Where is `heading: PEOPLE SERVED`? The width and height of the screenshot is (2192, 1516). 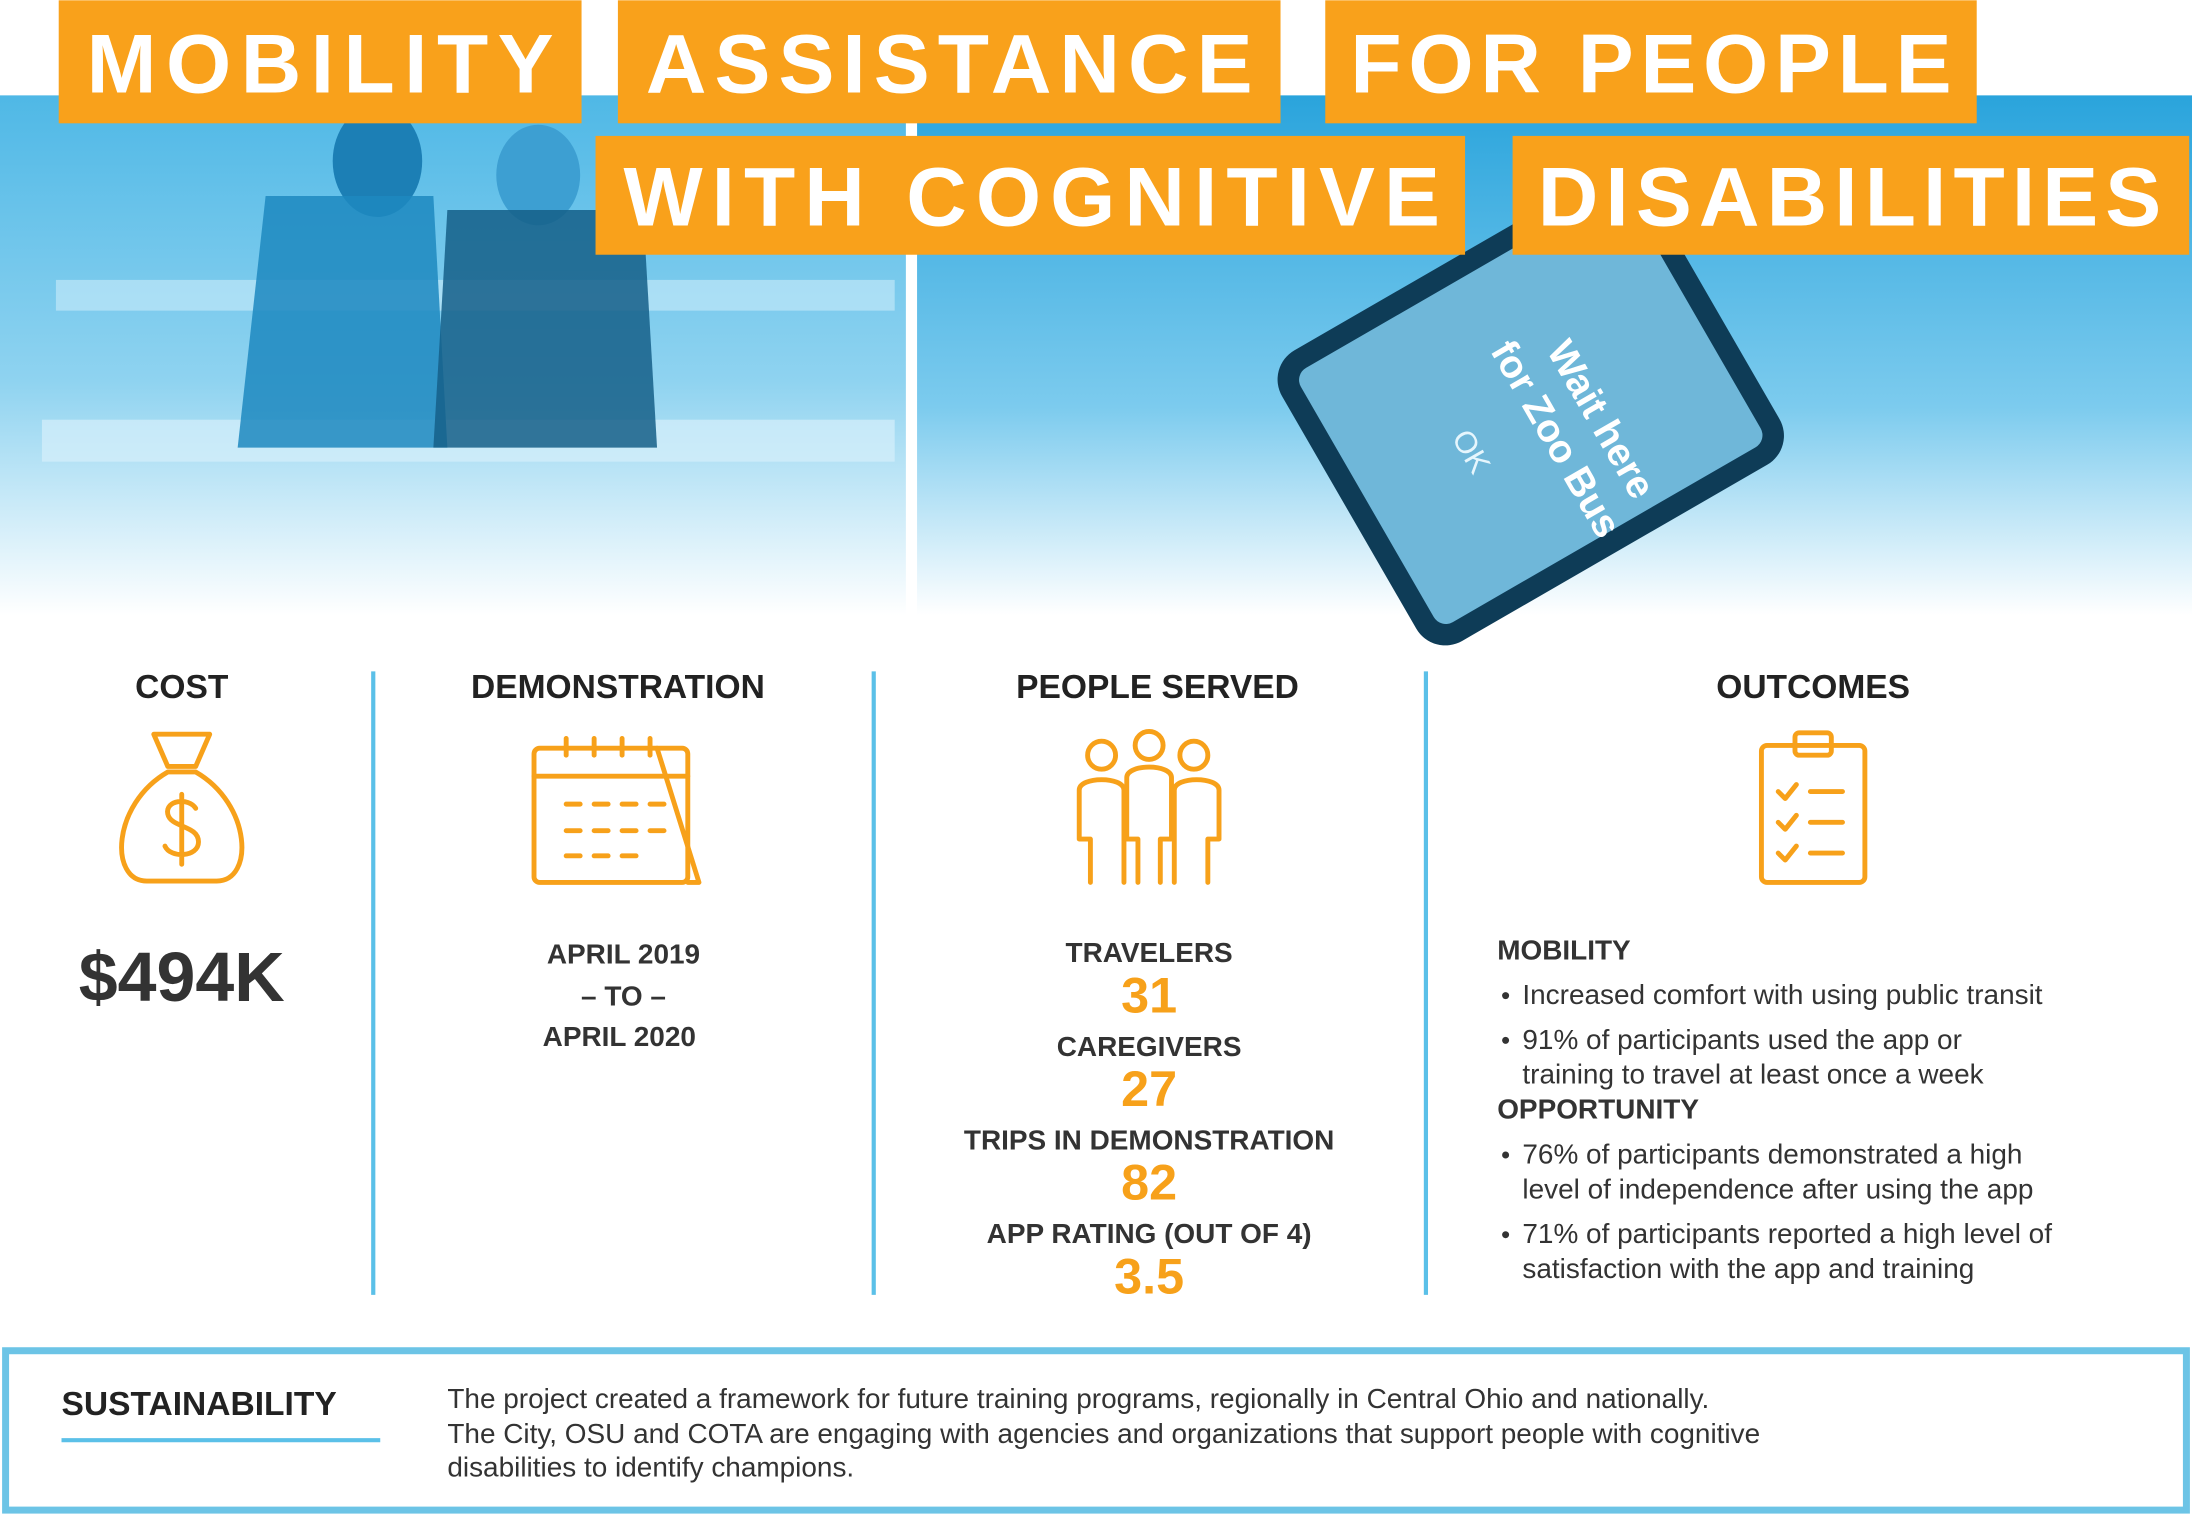
heading: PEOPLE SERVED is located at coordinates (1157, 687).